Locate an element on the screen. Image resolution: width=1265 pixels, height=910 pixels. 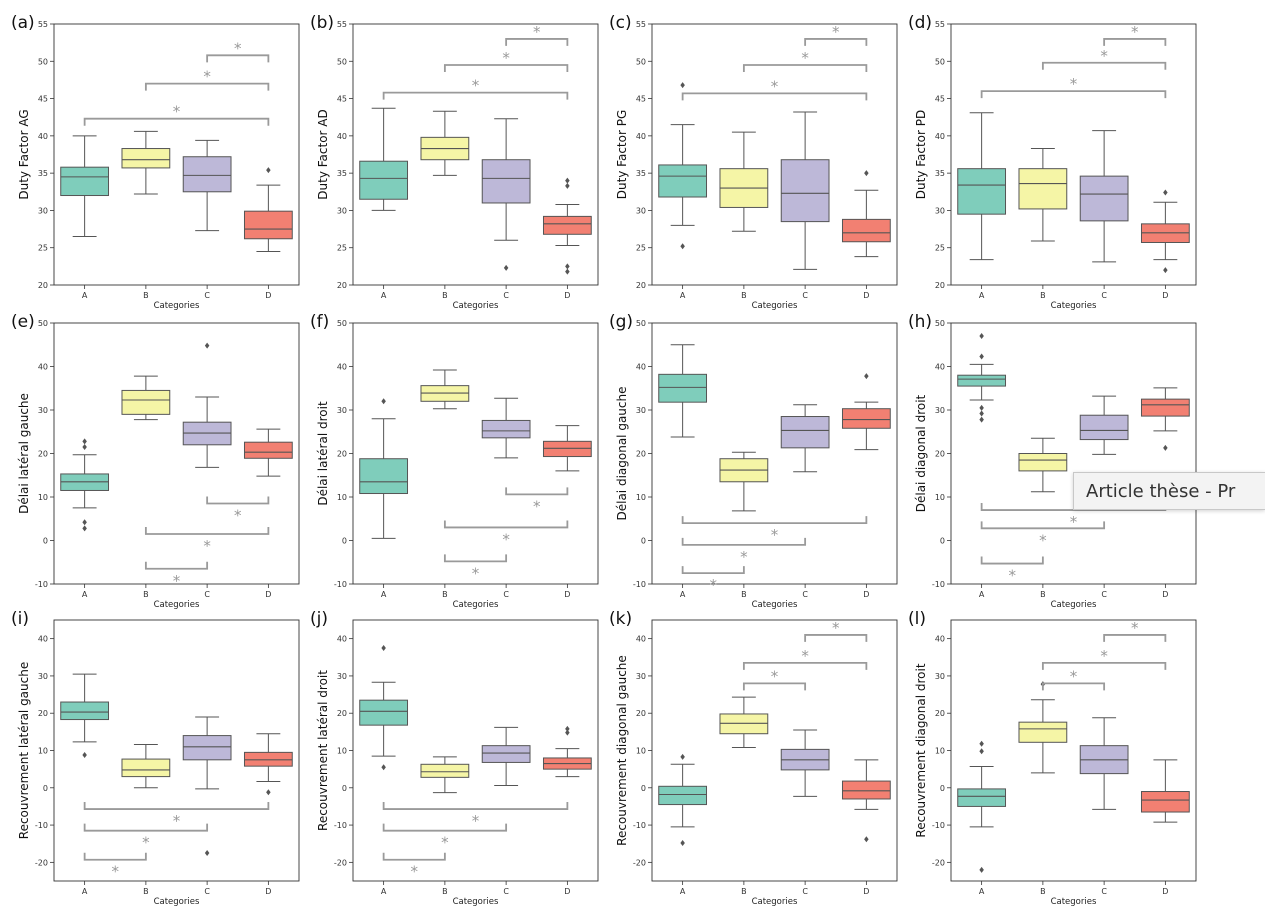
y-tick-label: 25 is located at coordinates (43, 248).